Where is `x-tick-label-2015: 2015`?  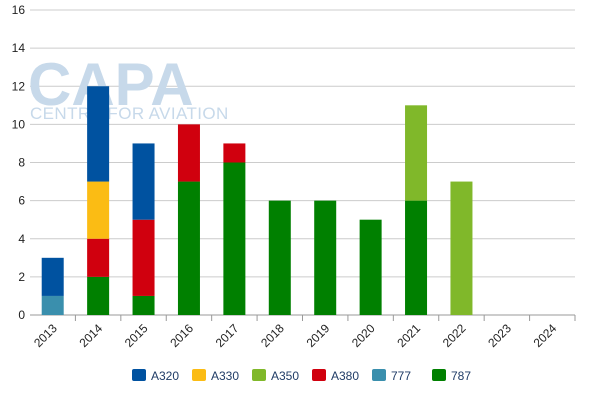 x-tick-label-2015: 2015 is located at coordinates (136, 335).